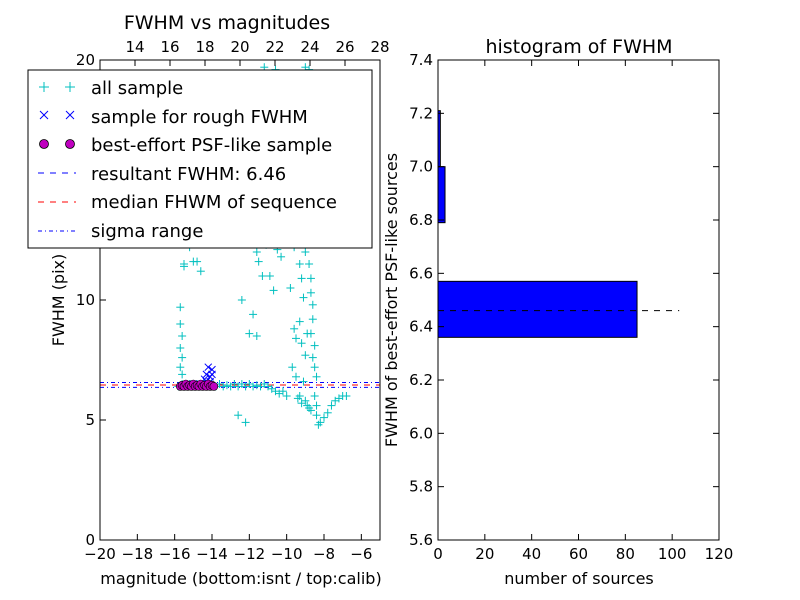 Image resolution: width=800 pixels, height=600 pixels. Describe the element at coordinates (137, 88) in the screenshot. I see `legend-label: all sample` at that location.